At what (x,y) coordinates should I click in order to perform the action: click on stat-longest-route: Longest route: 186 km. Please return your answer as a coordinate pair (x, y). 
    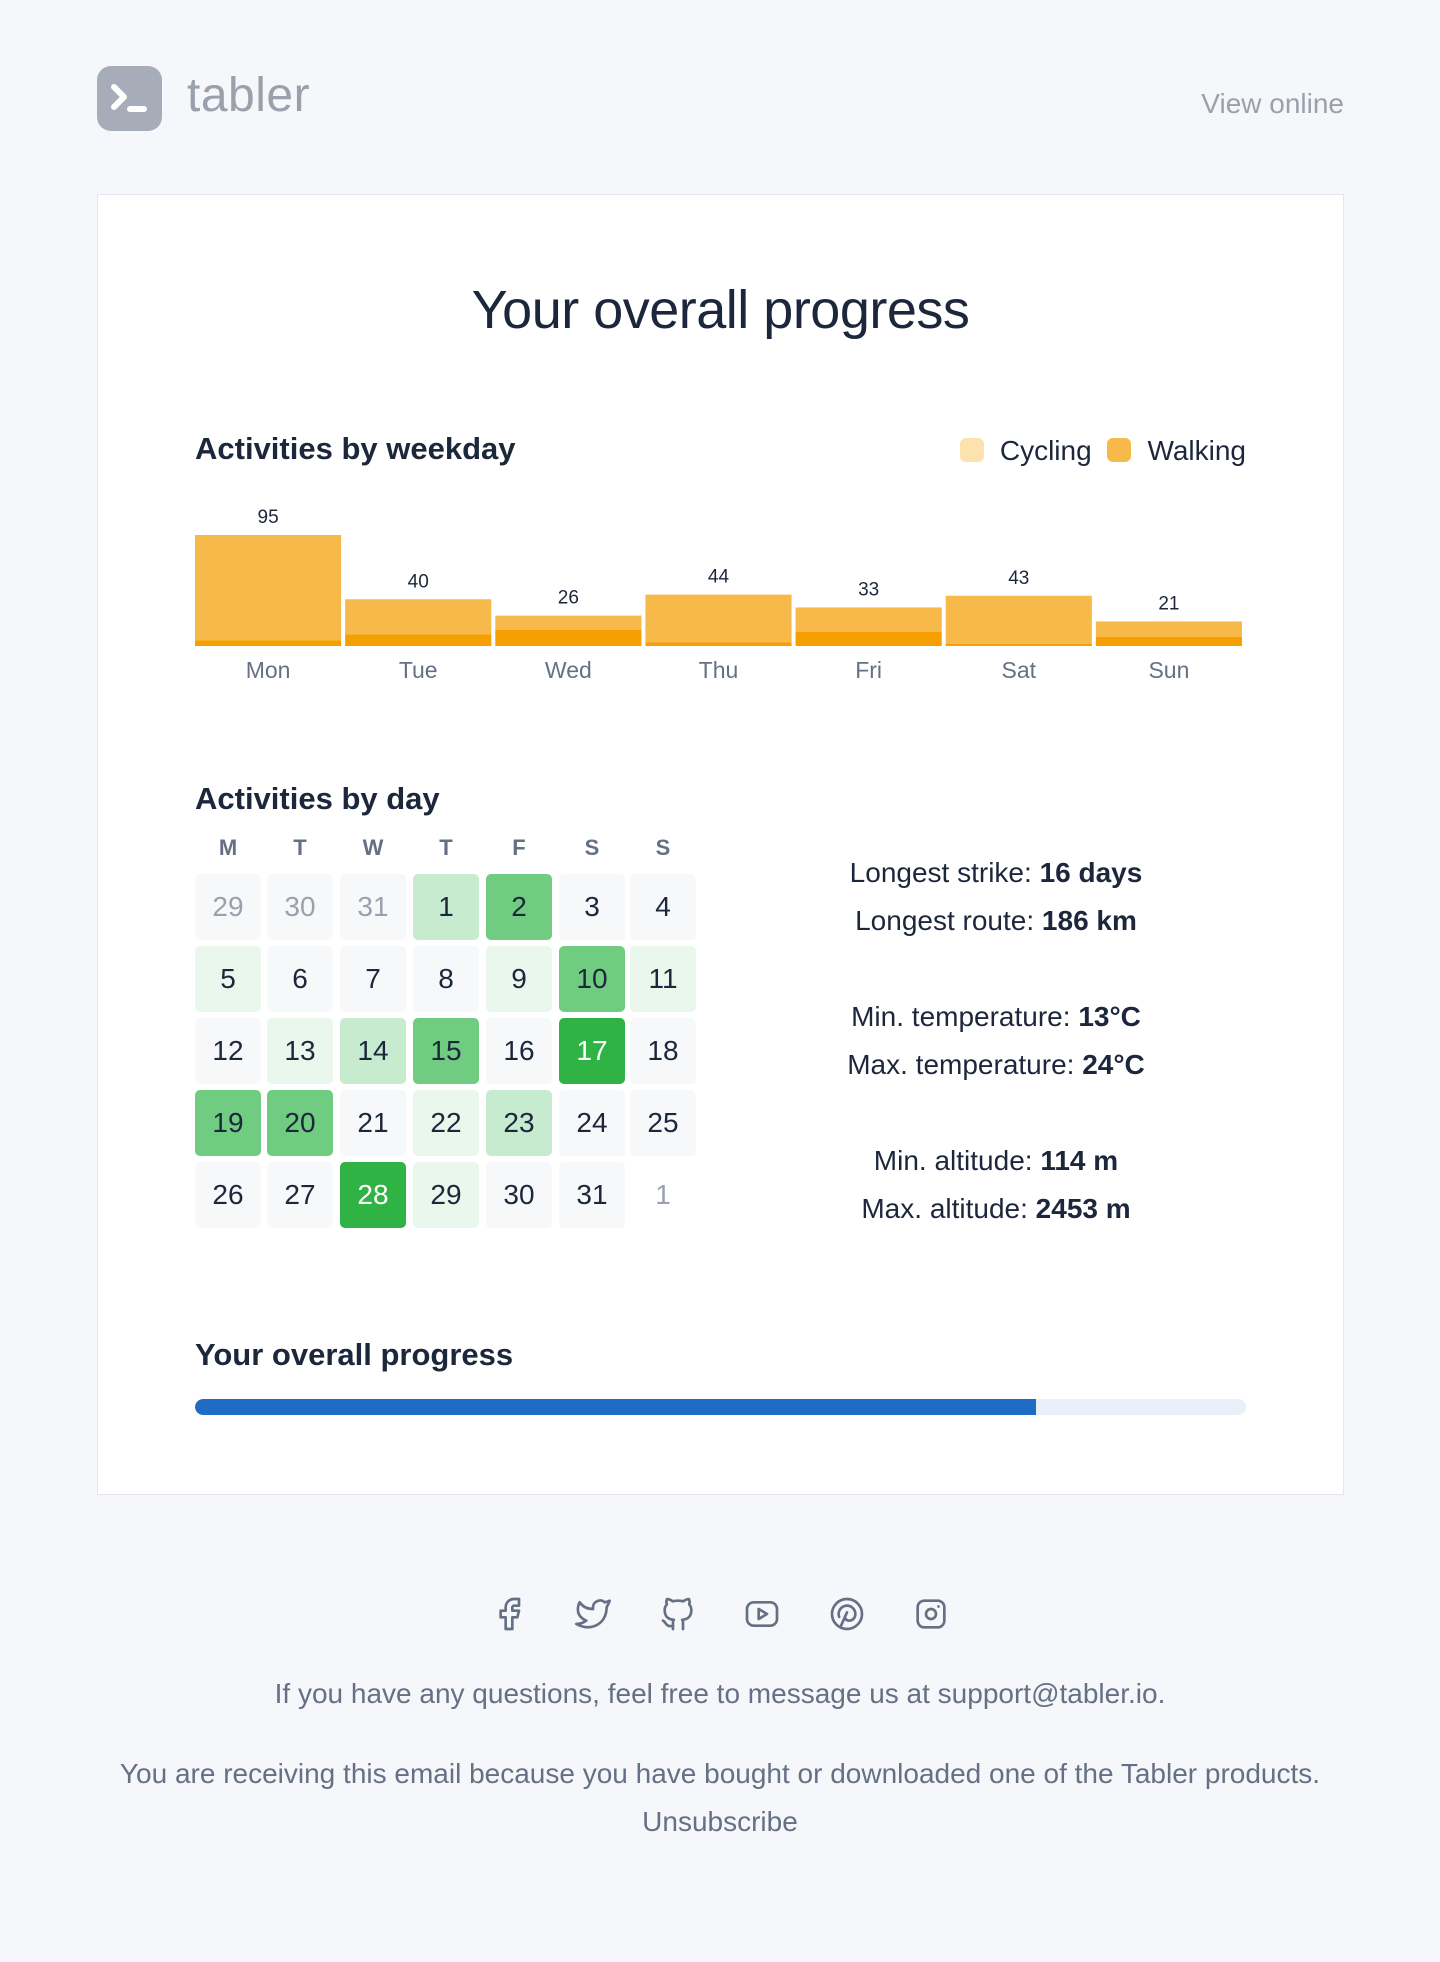
    Looking at the image, I should click on (996, 921).